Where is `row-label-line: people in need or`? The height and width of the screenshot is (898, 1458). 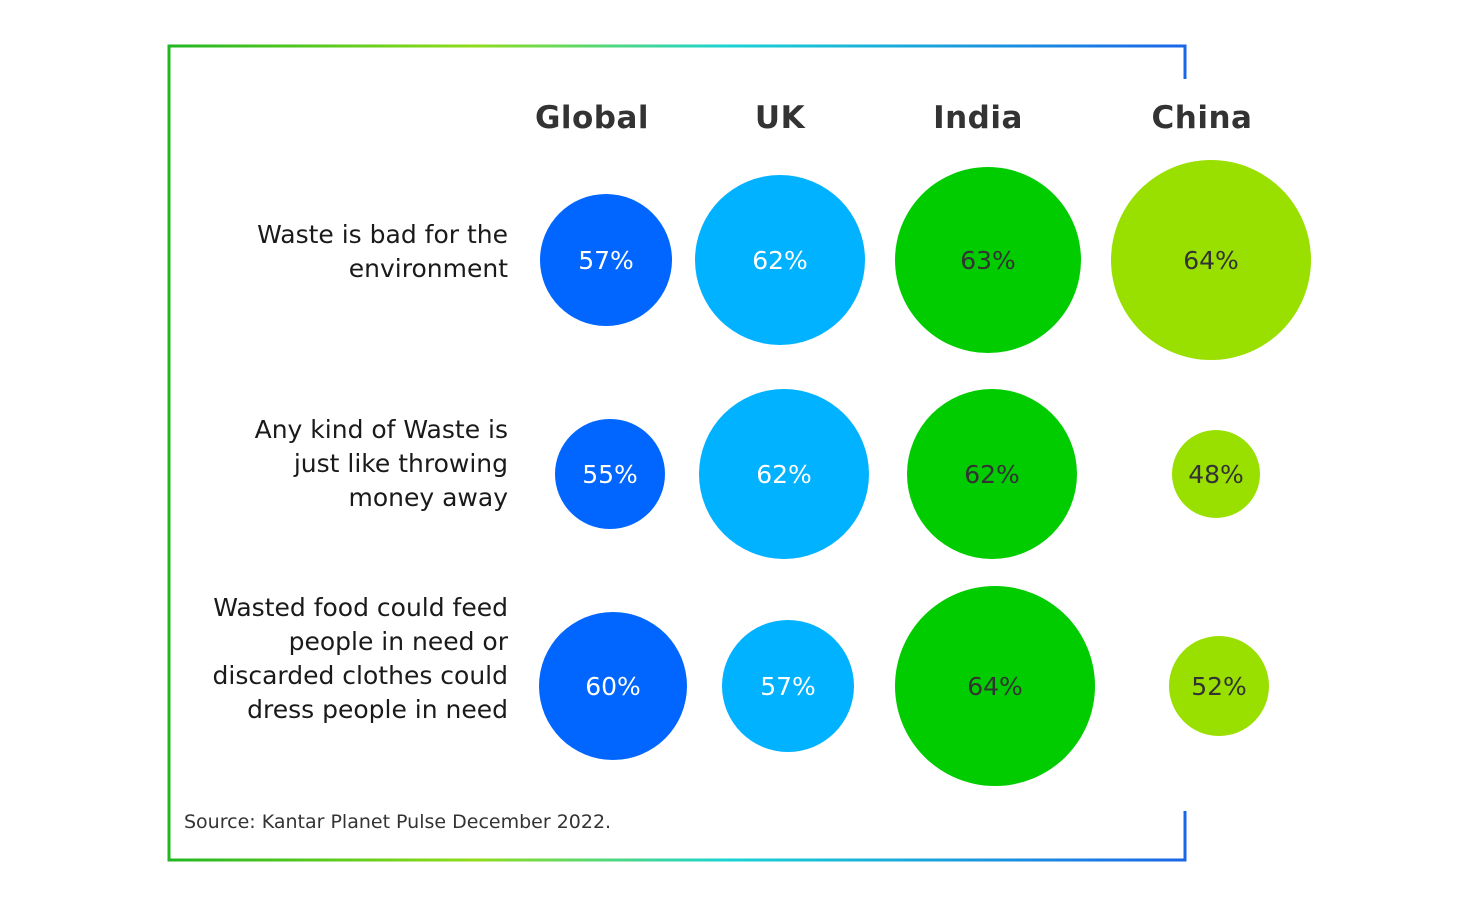 row-label-line: people in need or is located at coordinates (398, 641).